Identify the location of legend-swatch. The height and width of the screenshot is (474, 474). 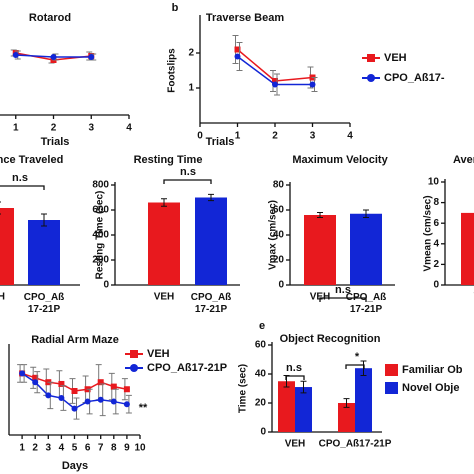
(391, 370).